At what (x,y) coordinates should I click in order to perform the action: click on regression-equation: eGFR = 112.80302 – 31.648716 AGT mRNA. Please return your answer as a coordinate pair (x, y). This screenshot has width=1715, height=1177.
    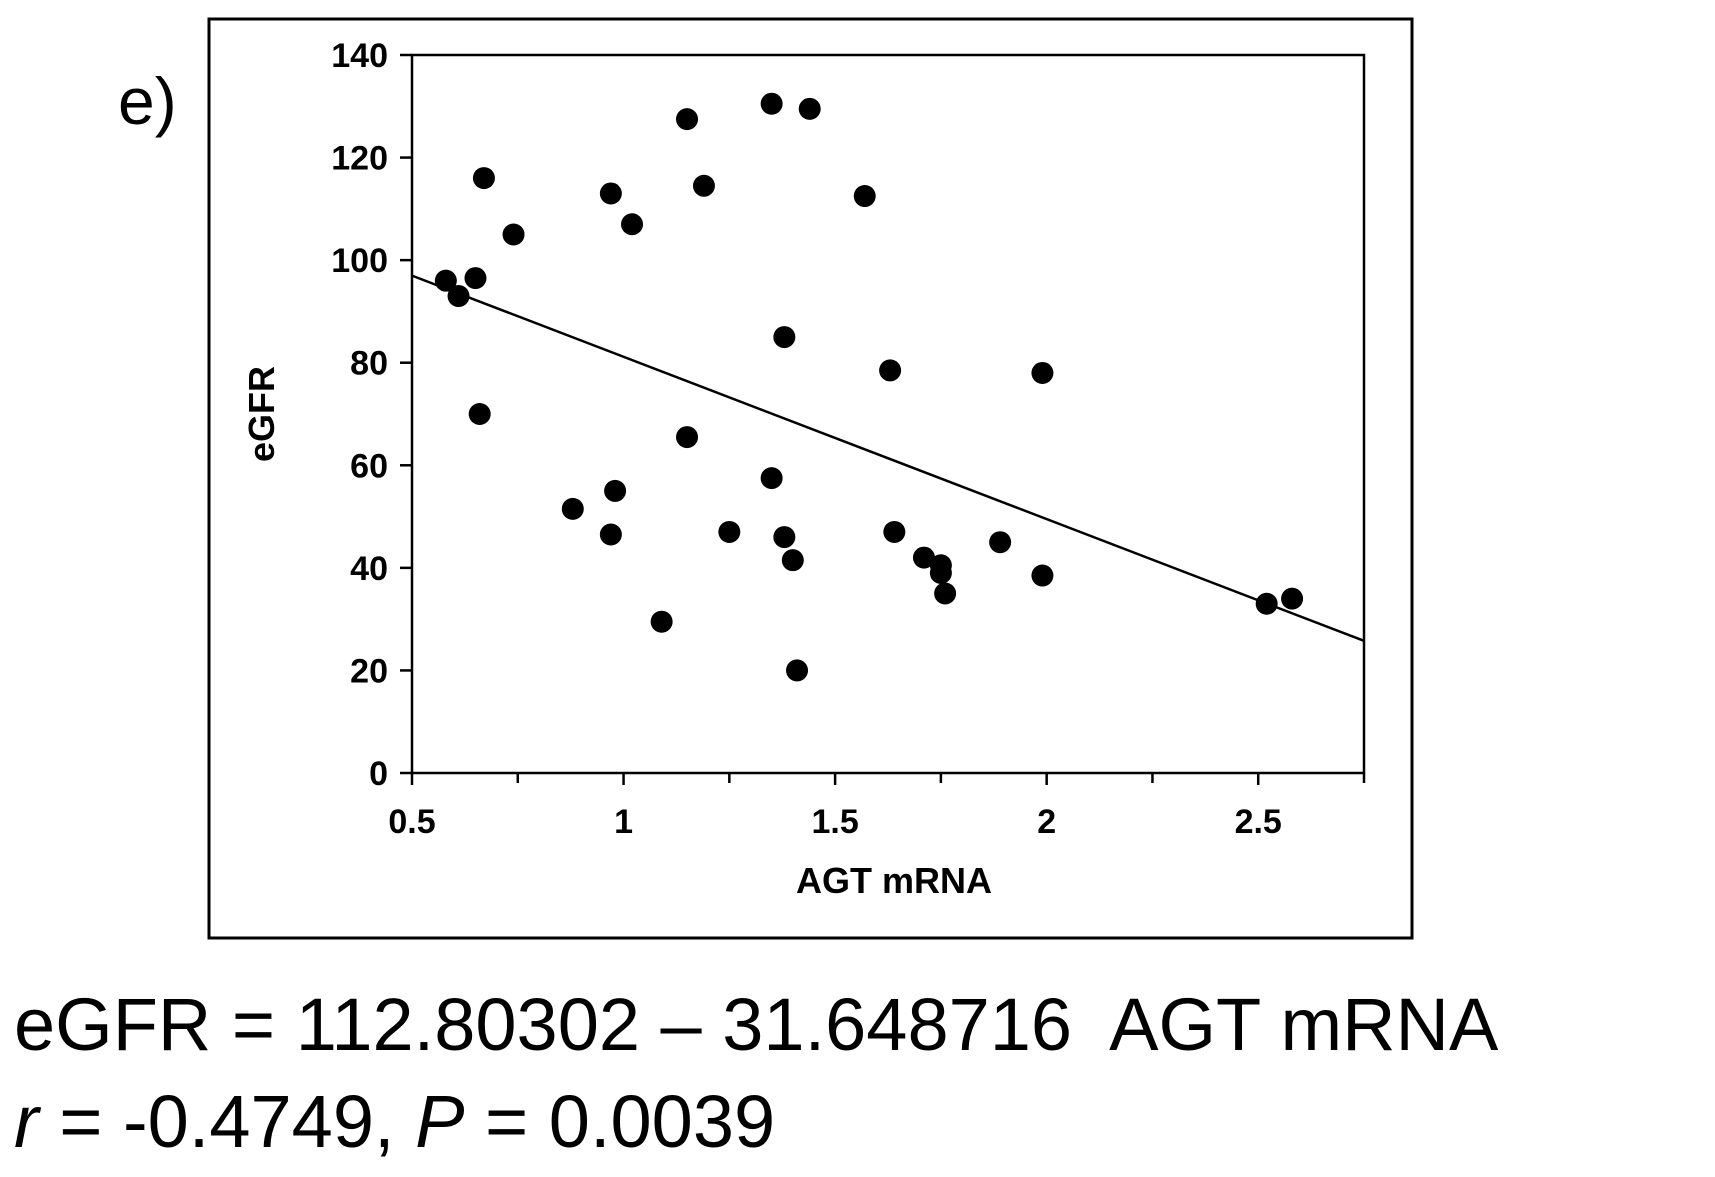
    Looking at the image, I should click on (756, 1024).